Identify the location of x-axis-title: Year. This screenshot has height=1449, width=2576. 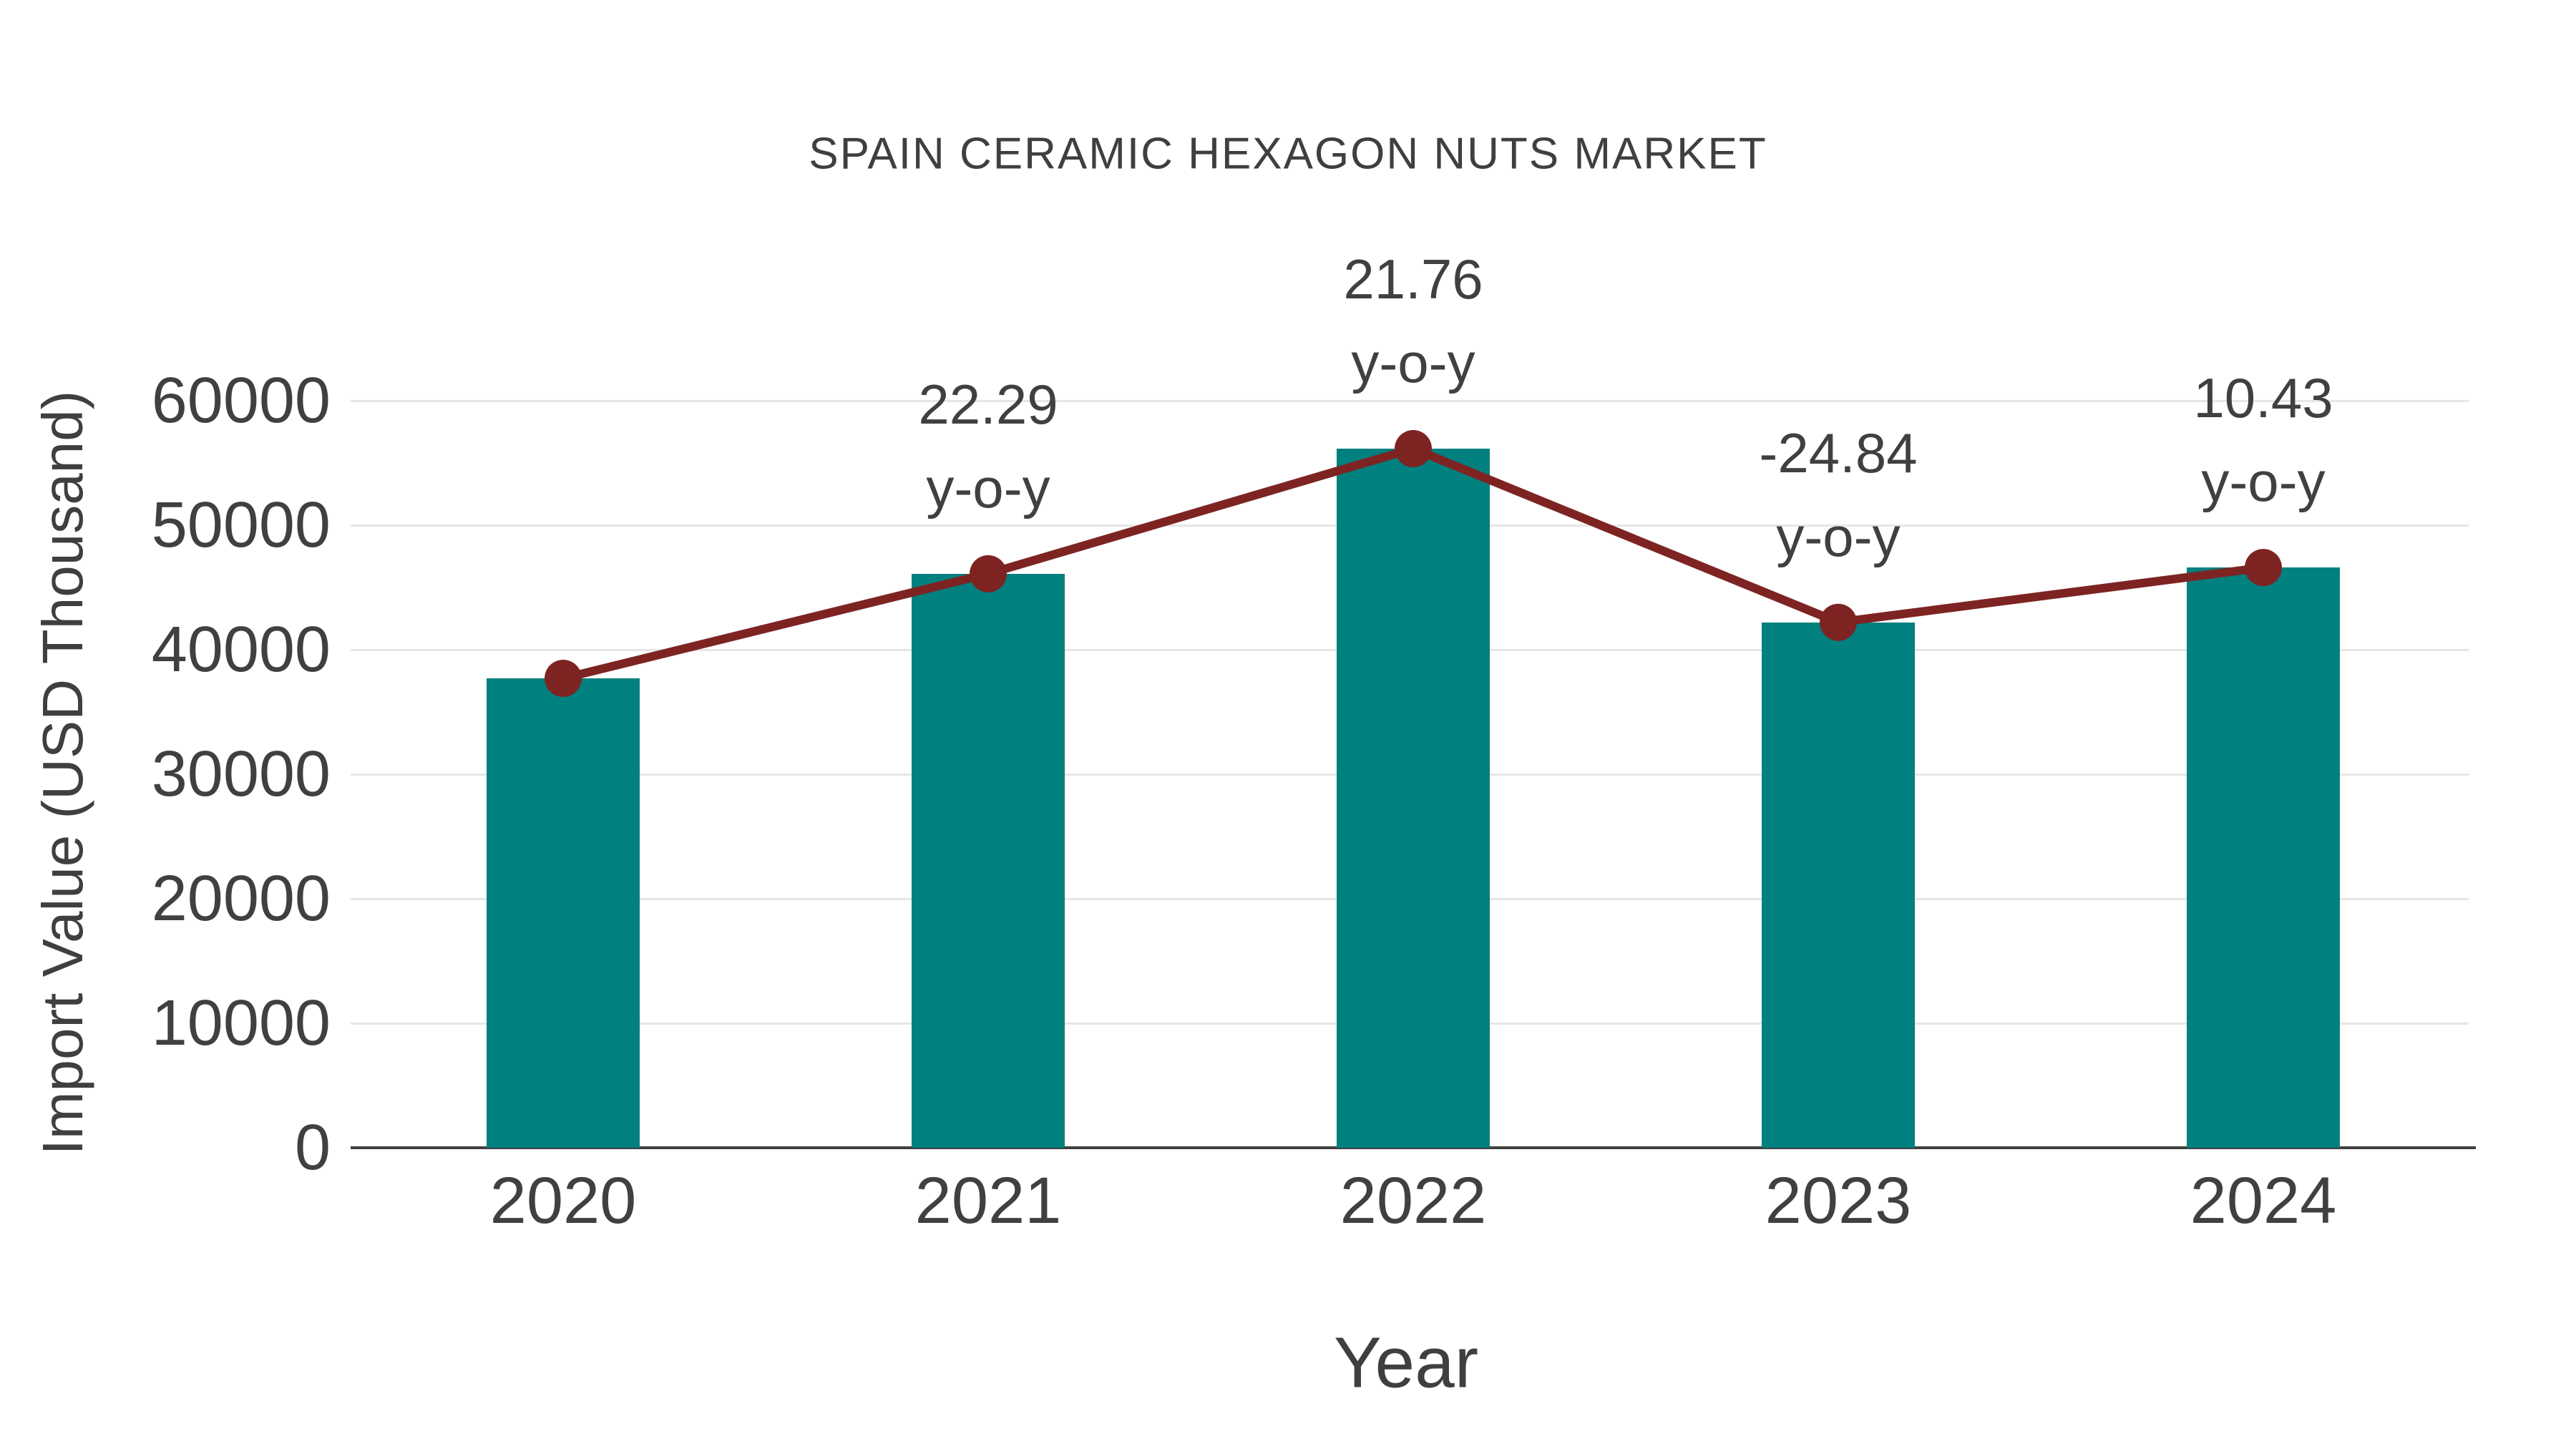
(1406, 1362).